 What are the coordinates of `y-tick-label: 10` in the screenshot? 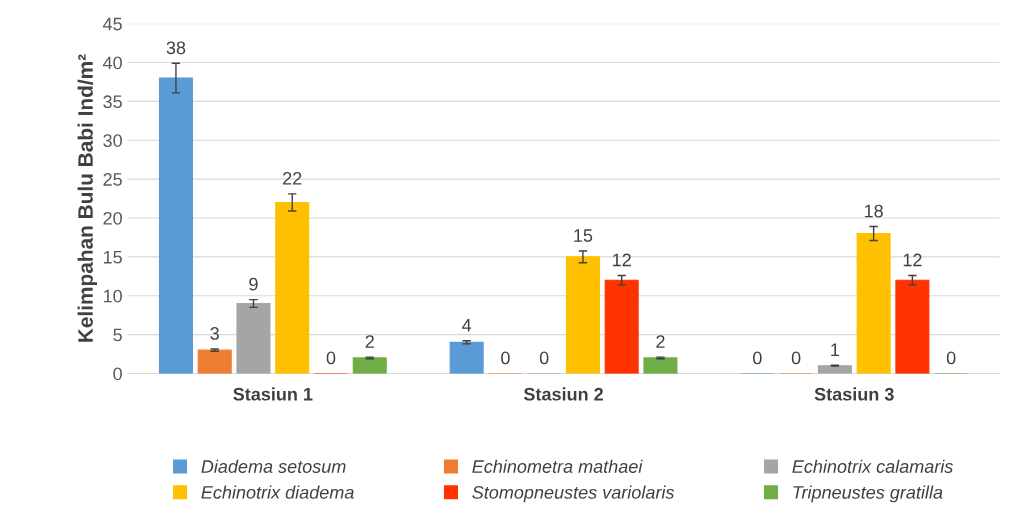 It's located at (112, 296).